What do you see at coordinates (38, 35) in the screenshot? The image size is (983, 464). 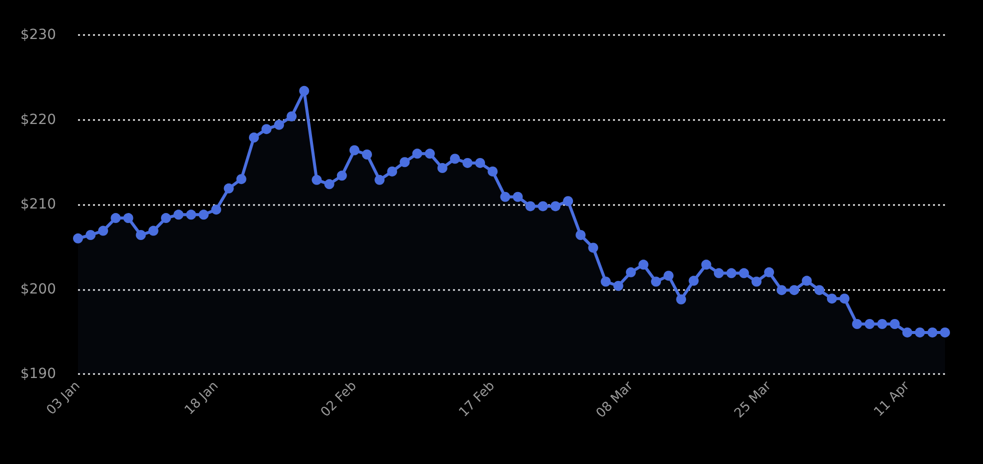 I see `y-tick-label: $230` at bounding box center [38, 35].